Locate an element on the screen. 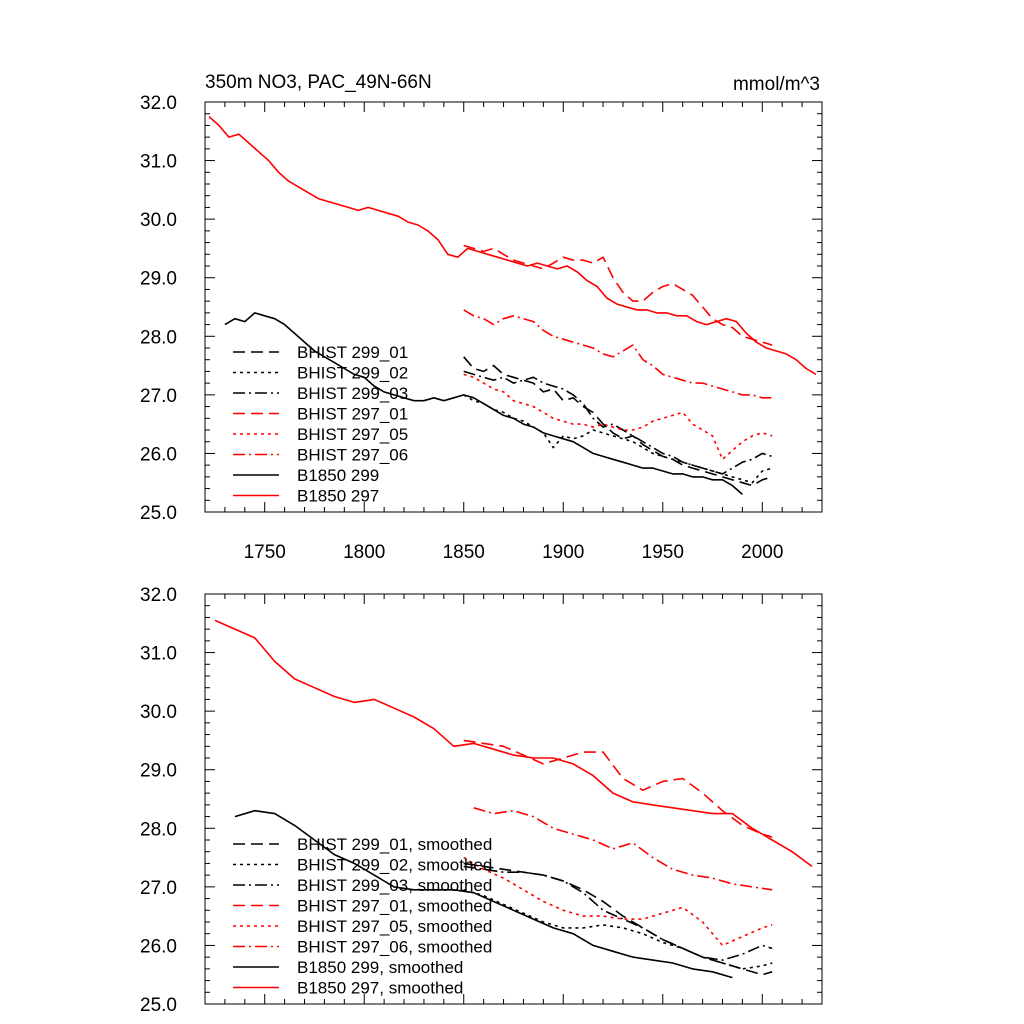 This screenshot has width=1024, height=1024. legend-label: B1850 299, smoothed is located at coordinates (380, 967).